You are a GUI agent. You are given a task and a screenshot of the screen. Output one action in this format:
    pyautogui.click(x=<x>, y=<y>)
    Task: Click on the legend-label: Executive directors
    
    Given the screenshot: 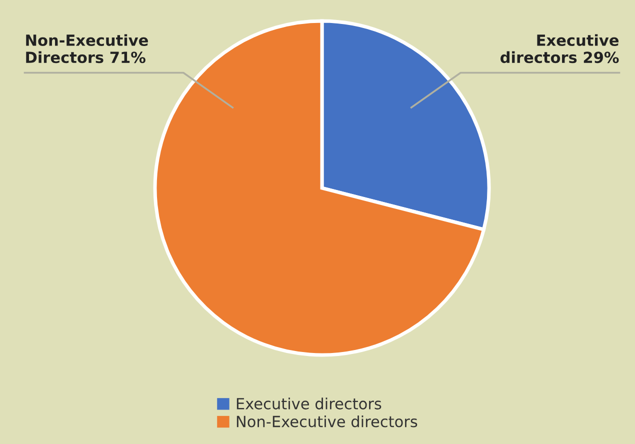 What is the action you would take?
    pyautogui.click(x=309, y=404)
    